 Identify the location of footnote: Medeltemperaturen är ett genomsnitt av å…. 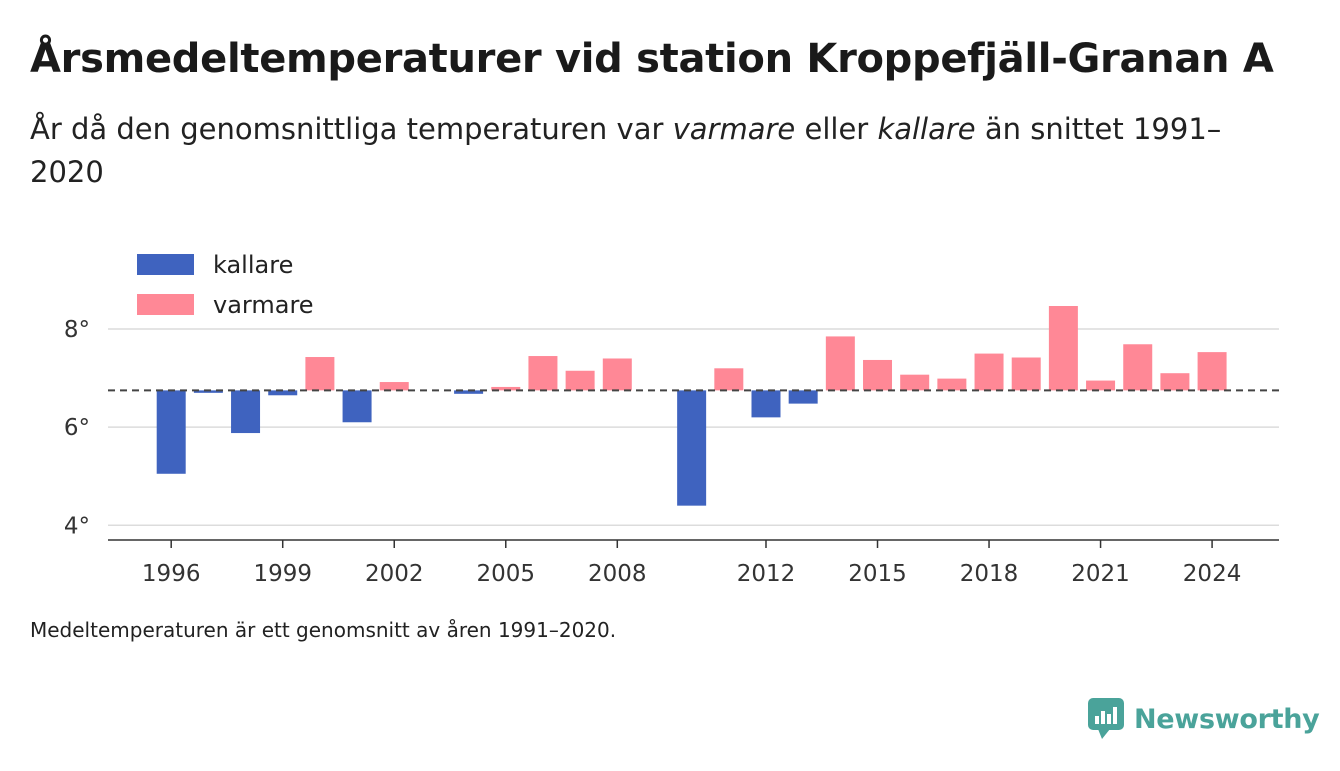
(323, 630).